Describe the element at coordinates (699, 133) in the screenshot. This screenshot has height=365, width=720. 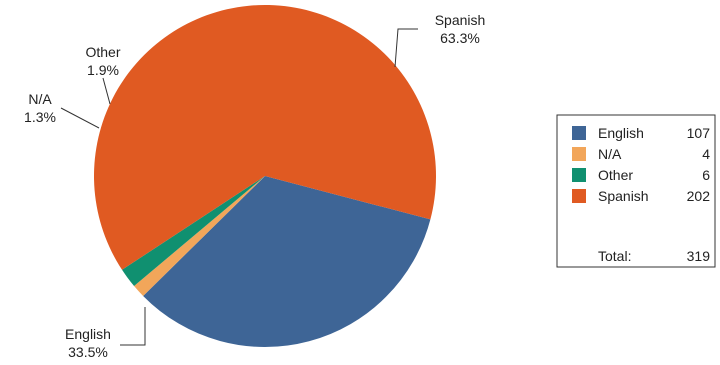
I see `legend-value: 107` at that location.